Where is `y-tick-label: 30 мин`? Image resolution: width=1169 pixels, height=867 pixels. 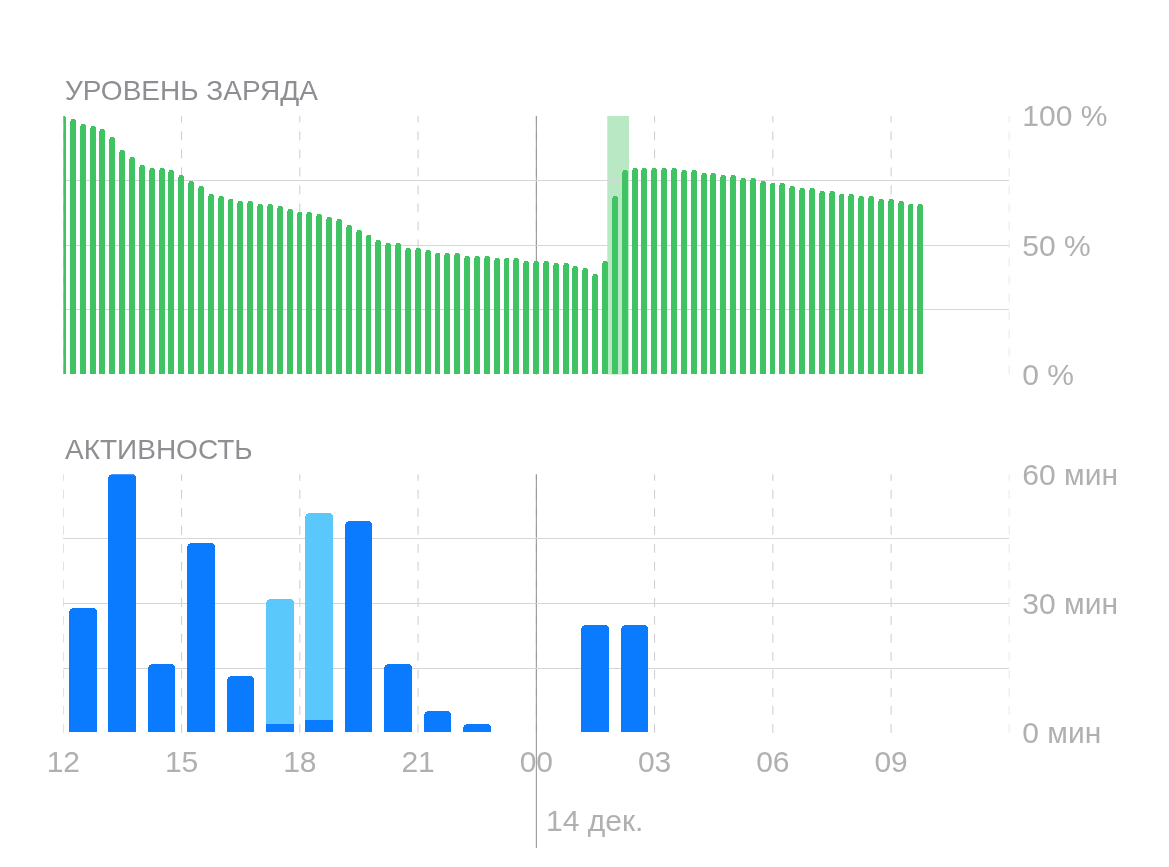 y-tick-label: 30 мин is located at coordinates (1070, 604).